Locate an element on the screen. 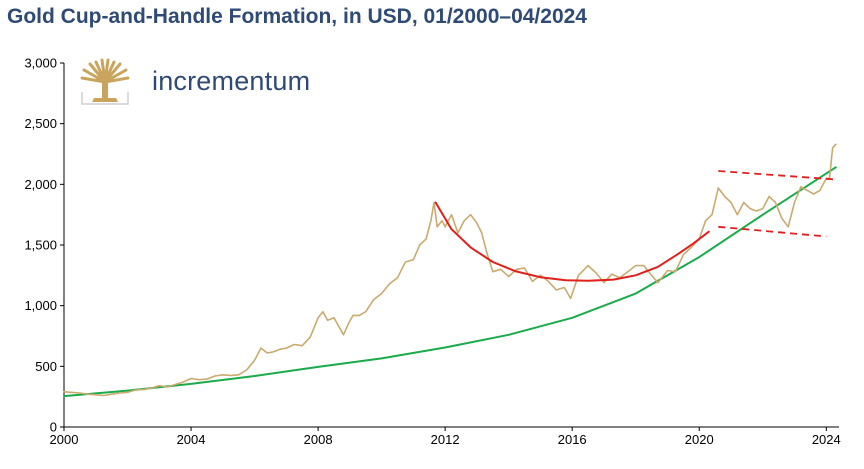 The width and height of the screenshot is (864, 469). x-tick-label: 2008 is located at coordinates (318, 439).